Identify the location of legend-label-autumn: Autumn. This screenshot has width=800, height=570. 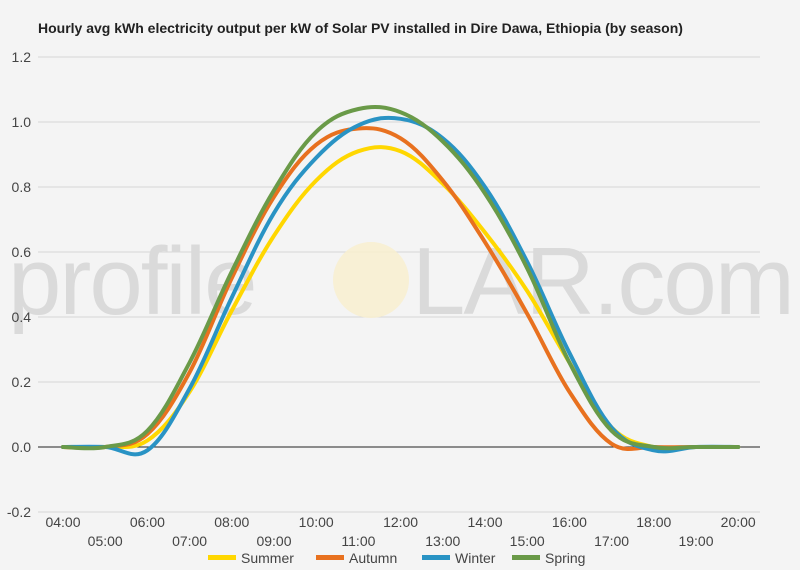
(373, 558).